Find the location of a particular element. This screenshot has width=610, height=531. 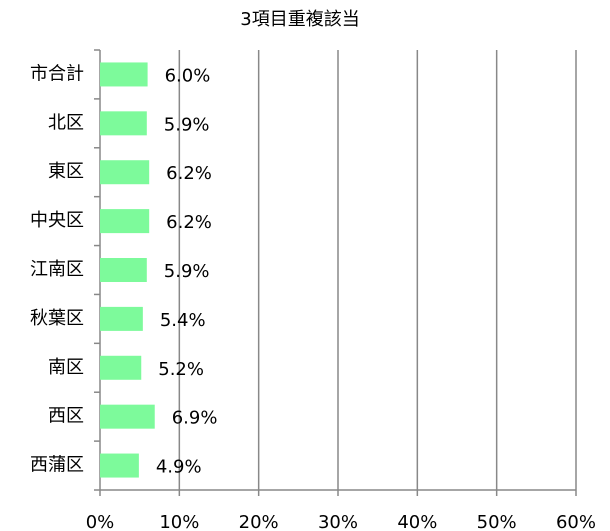

x-tick-label: 40% is located at coordinates (417, 521).